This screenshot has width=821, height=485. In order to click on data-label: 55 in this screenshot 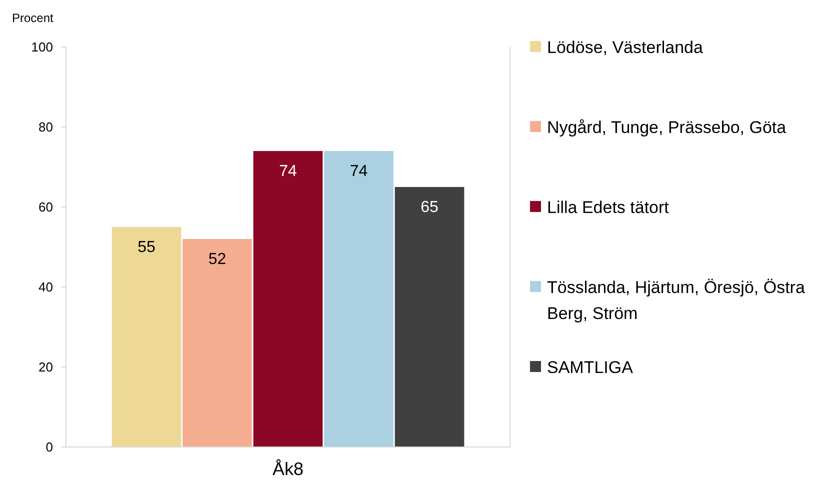, I will do `click(147, 247)`.